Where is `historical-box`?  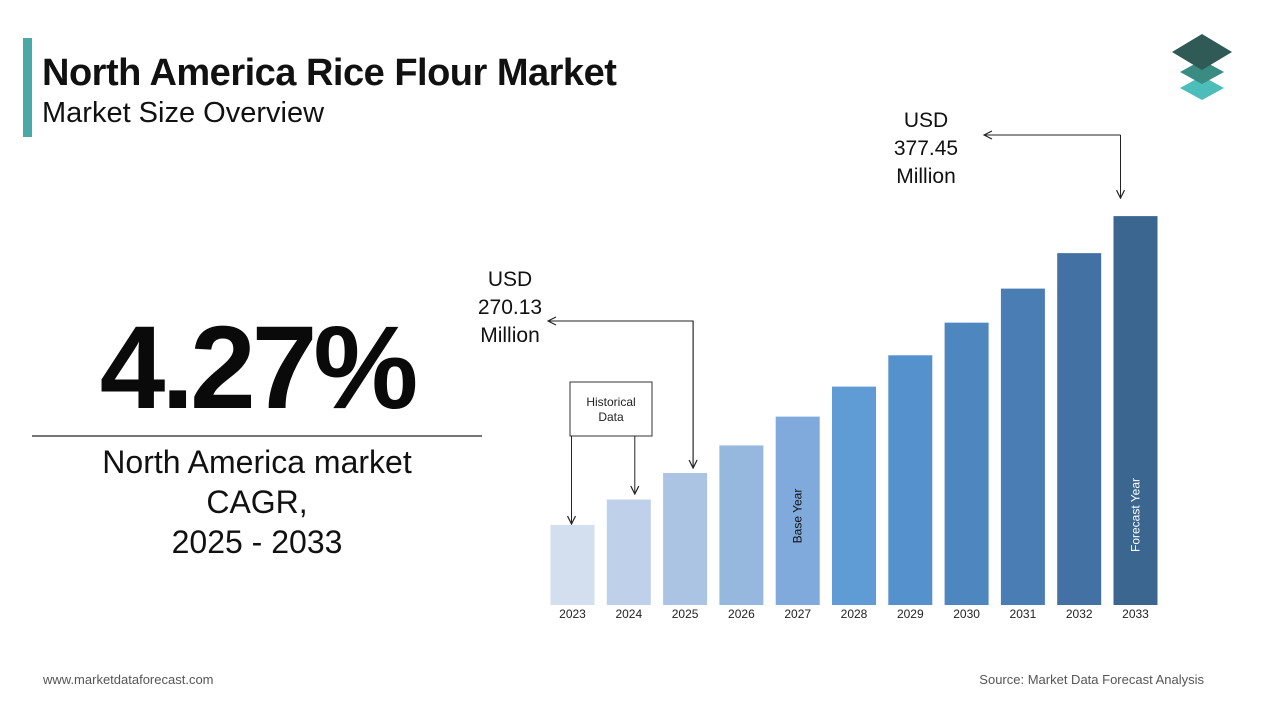
historical-box is located at coordinates (611, 409).